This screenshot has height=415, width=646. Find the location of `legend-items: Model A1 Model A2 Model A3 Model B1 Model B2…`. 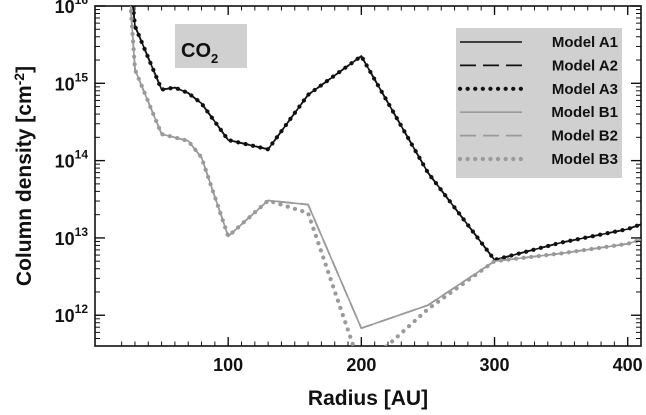

legend-items: Model A1 Model A2 Model A3 Model B1 Model B2… is located at coordinates (537, 101).